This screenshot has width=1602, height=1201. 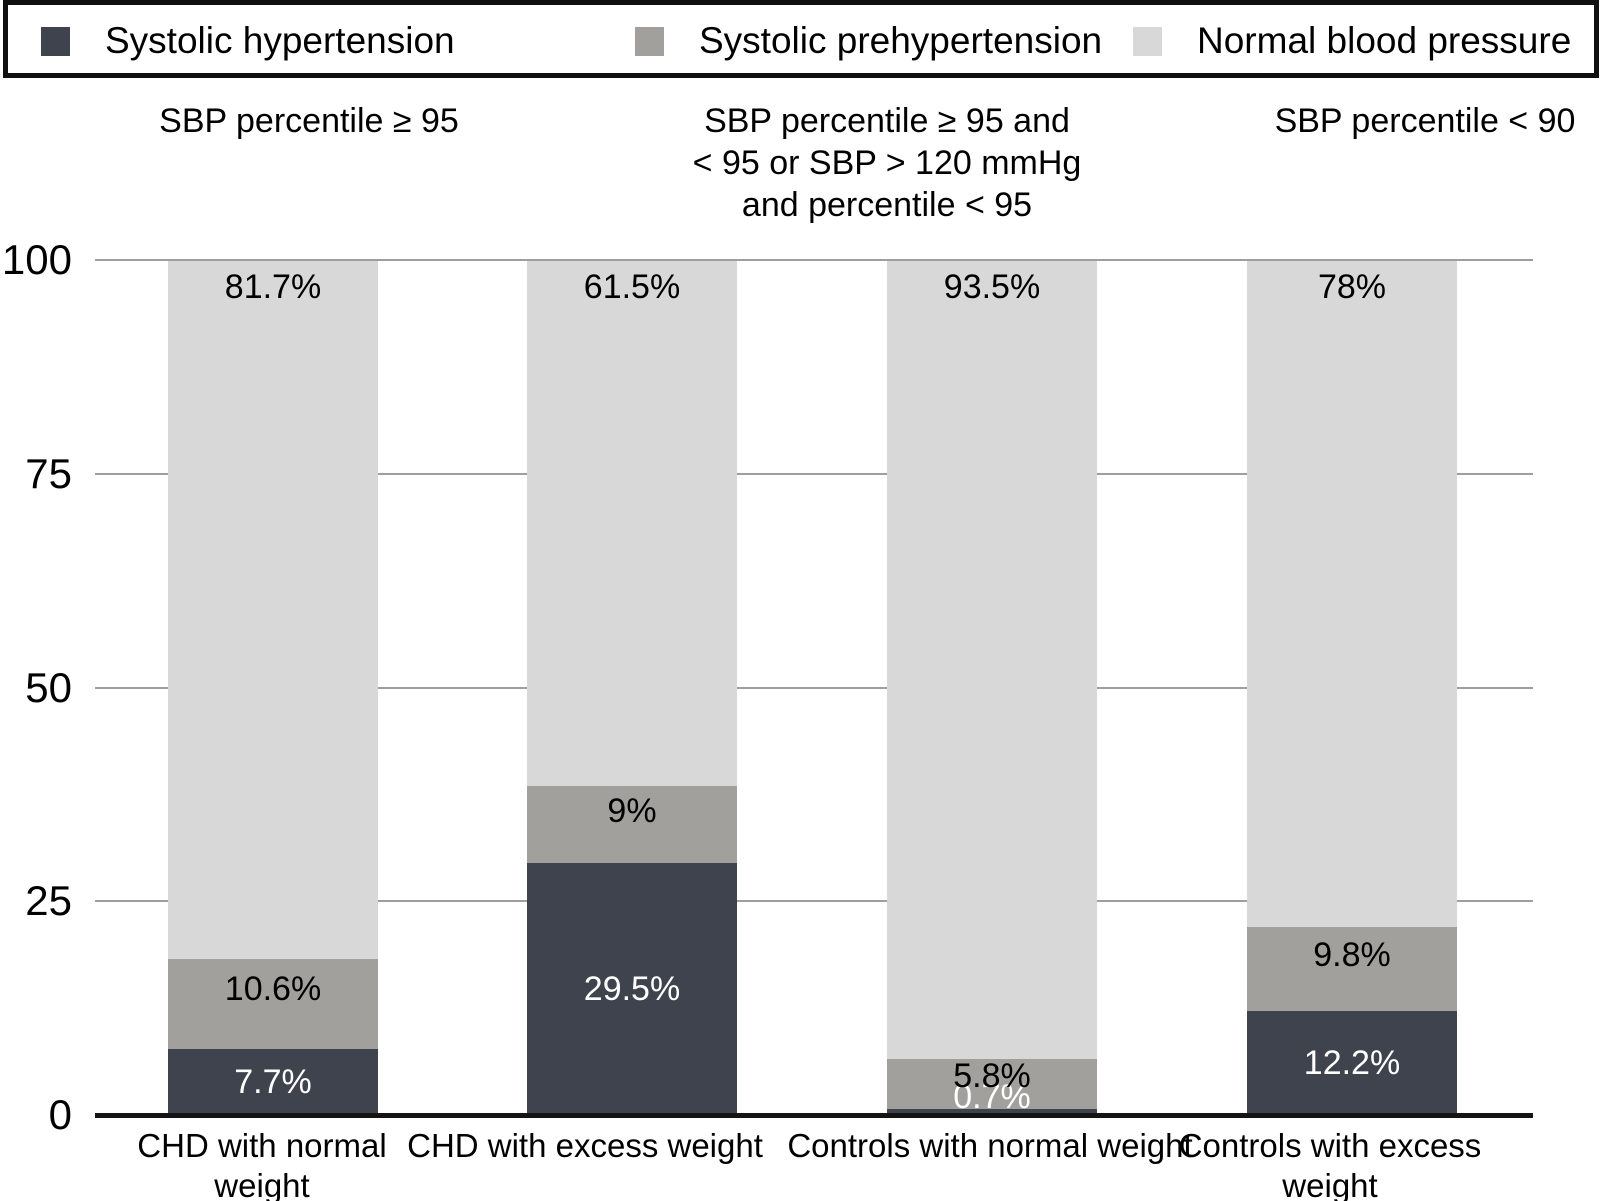 What do you see at coordinates (814, 1115) in the screenshot?
I see `x-axis-line` at bounding box center [814, 1115].